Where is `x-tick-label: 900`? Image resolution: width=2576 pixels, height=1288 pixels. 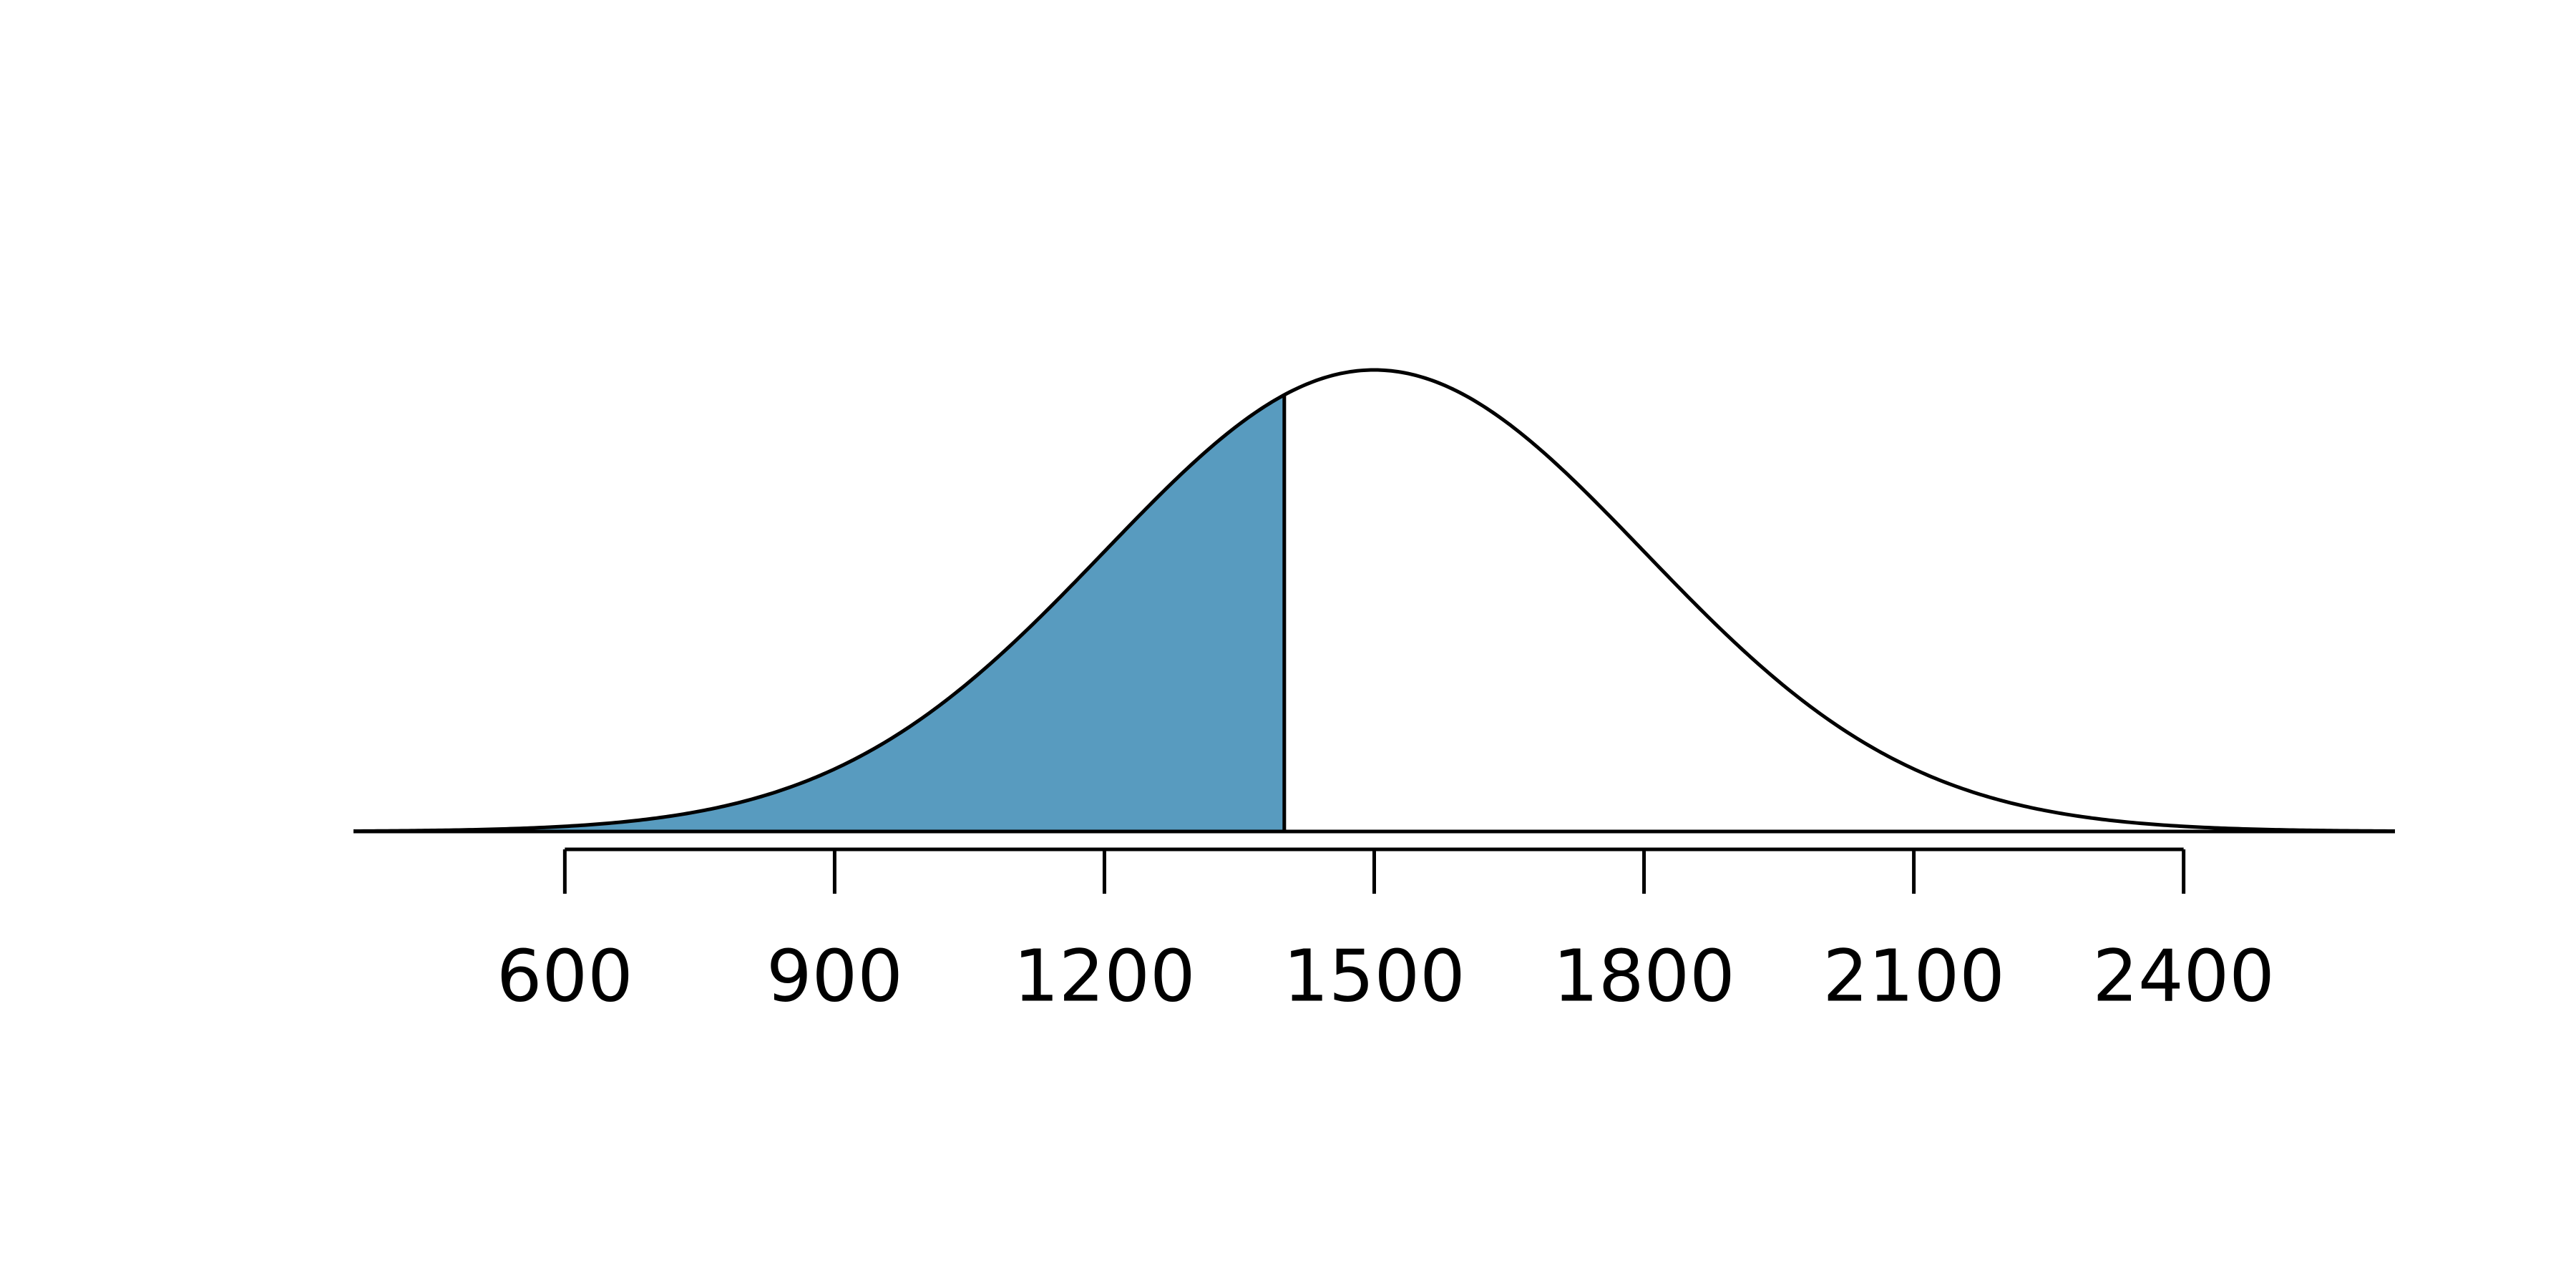
x-tick-label: 900 is located at coordinates (834, 976).